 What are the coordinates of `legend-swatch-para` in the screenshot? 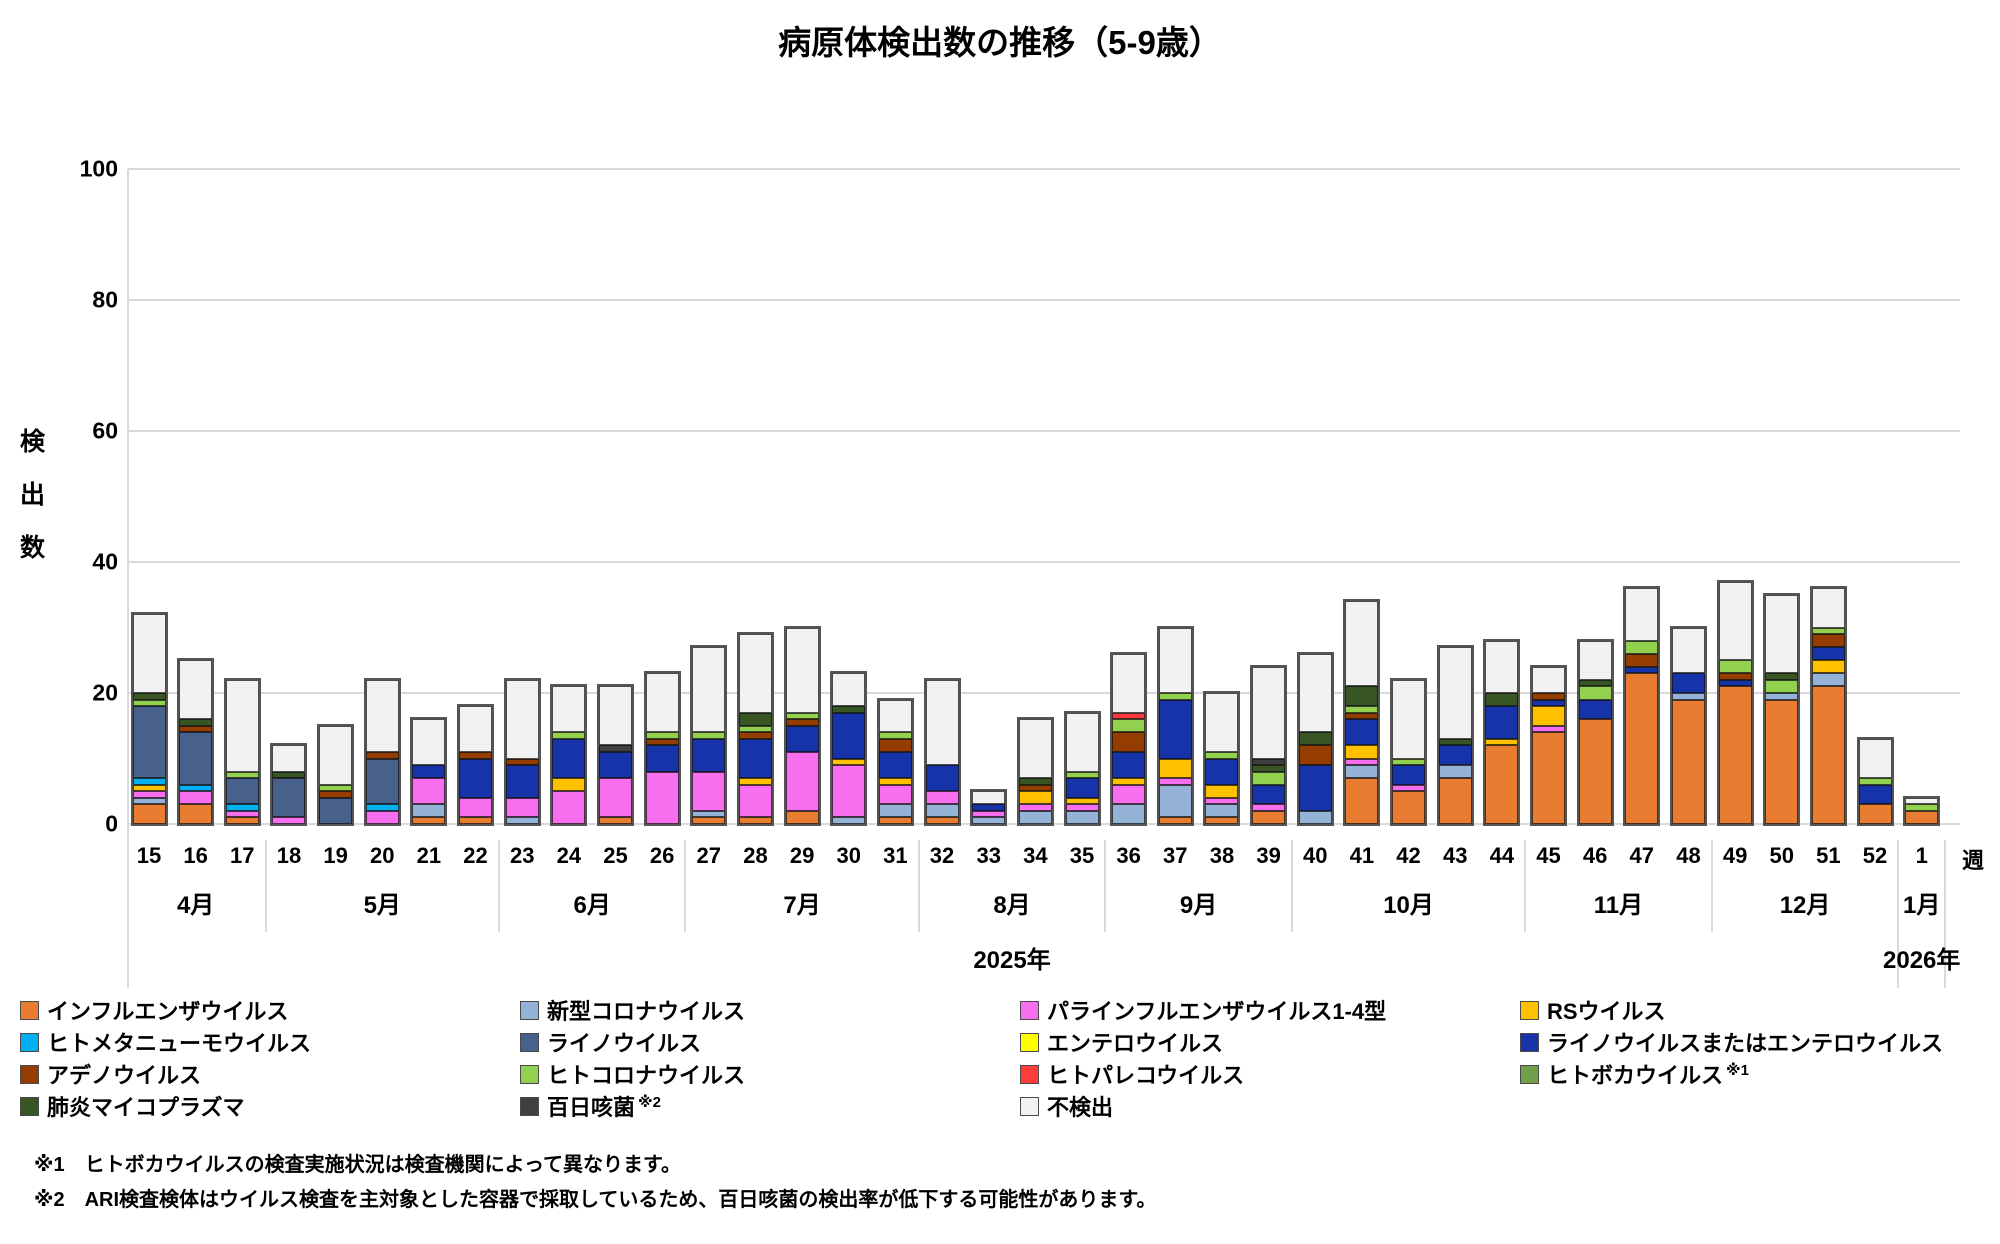 It's located at (1029, 1010).